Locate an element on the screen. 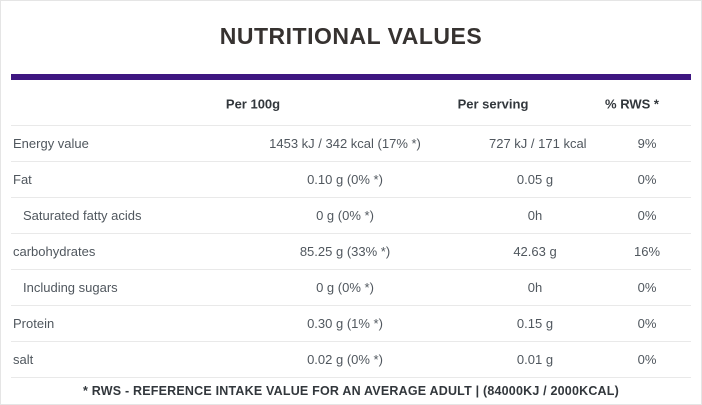 This screenshot has height=405, width=702. rws-value: 9% is located at coordinates (647, 143).